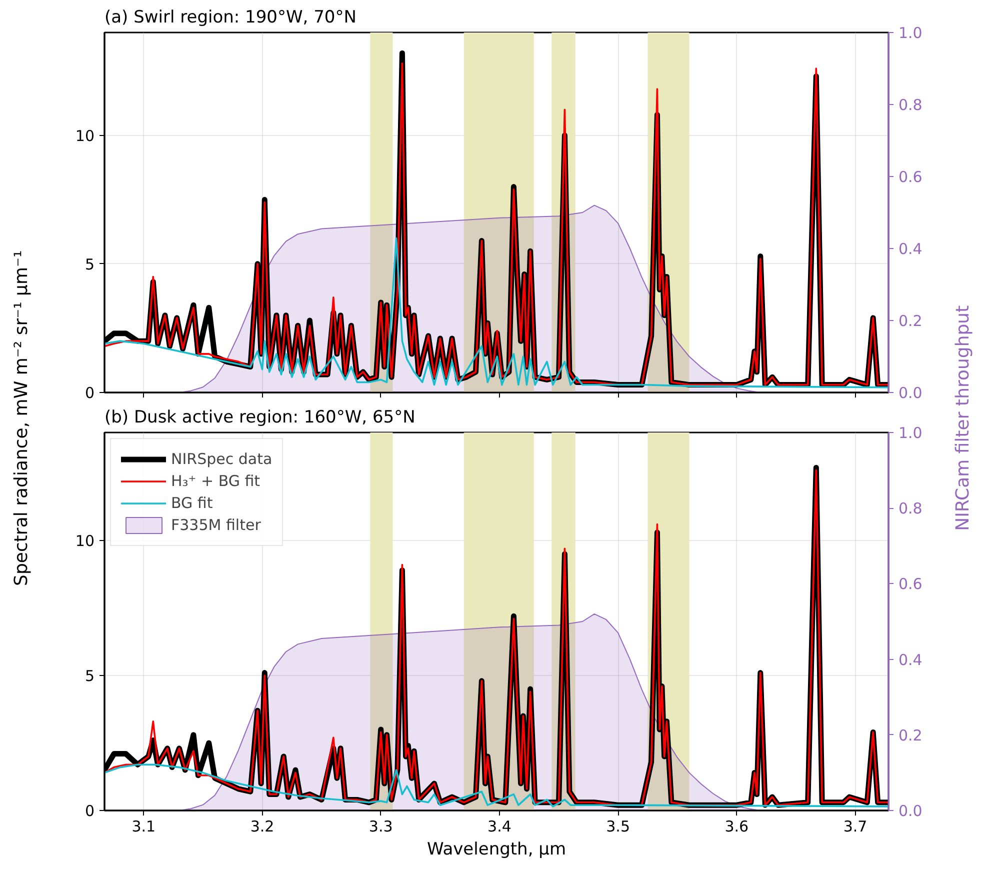 The image size is (987, 892). What do you see at coordinates (380, 827) in the screenshot?
I see `x-tick-label: 3.3` at bounding box center [380, 827].